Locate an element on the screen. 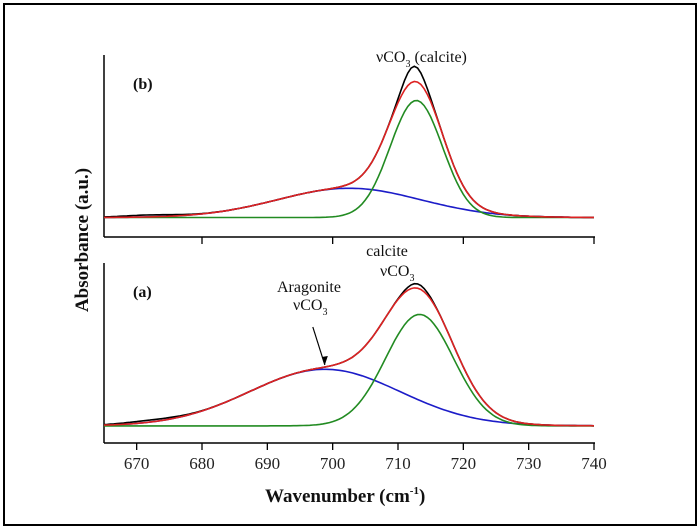  panel-b-annotation: νCO3 (calcite) is located at coordinates (421, 59).